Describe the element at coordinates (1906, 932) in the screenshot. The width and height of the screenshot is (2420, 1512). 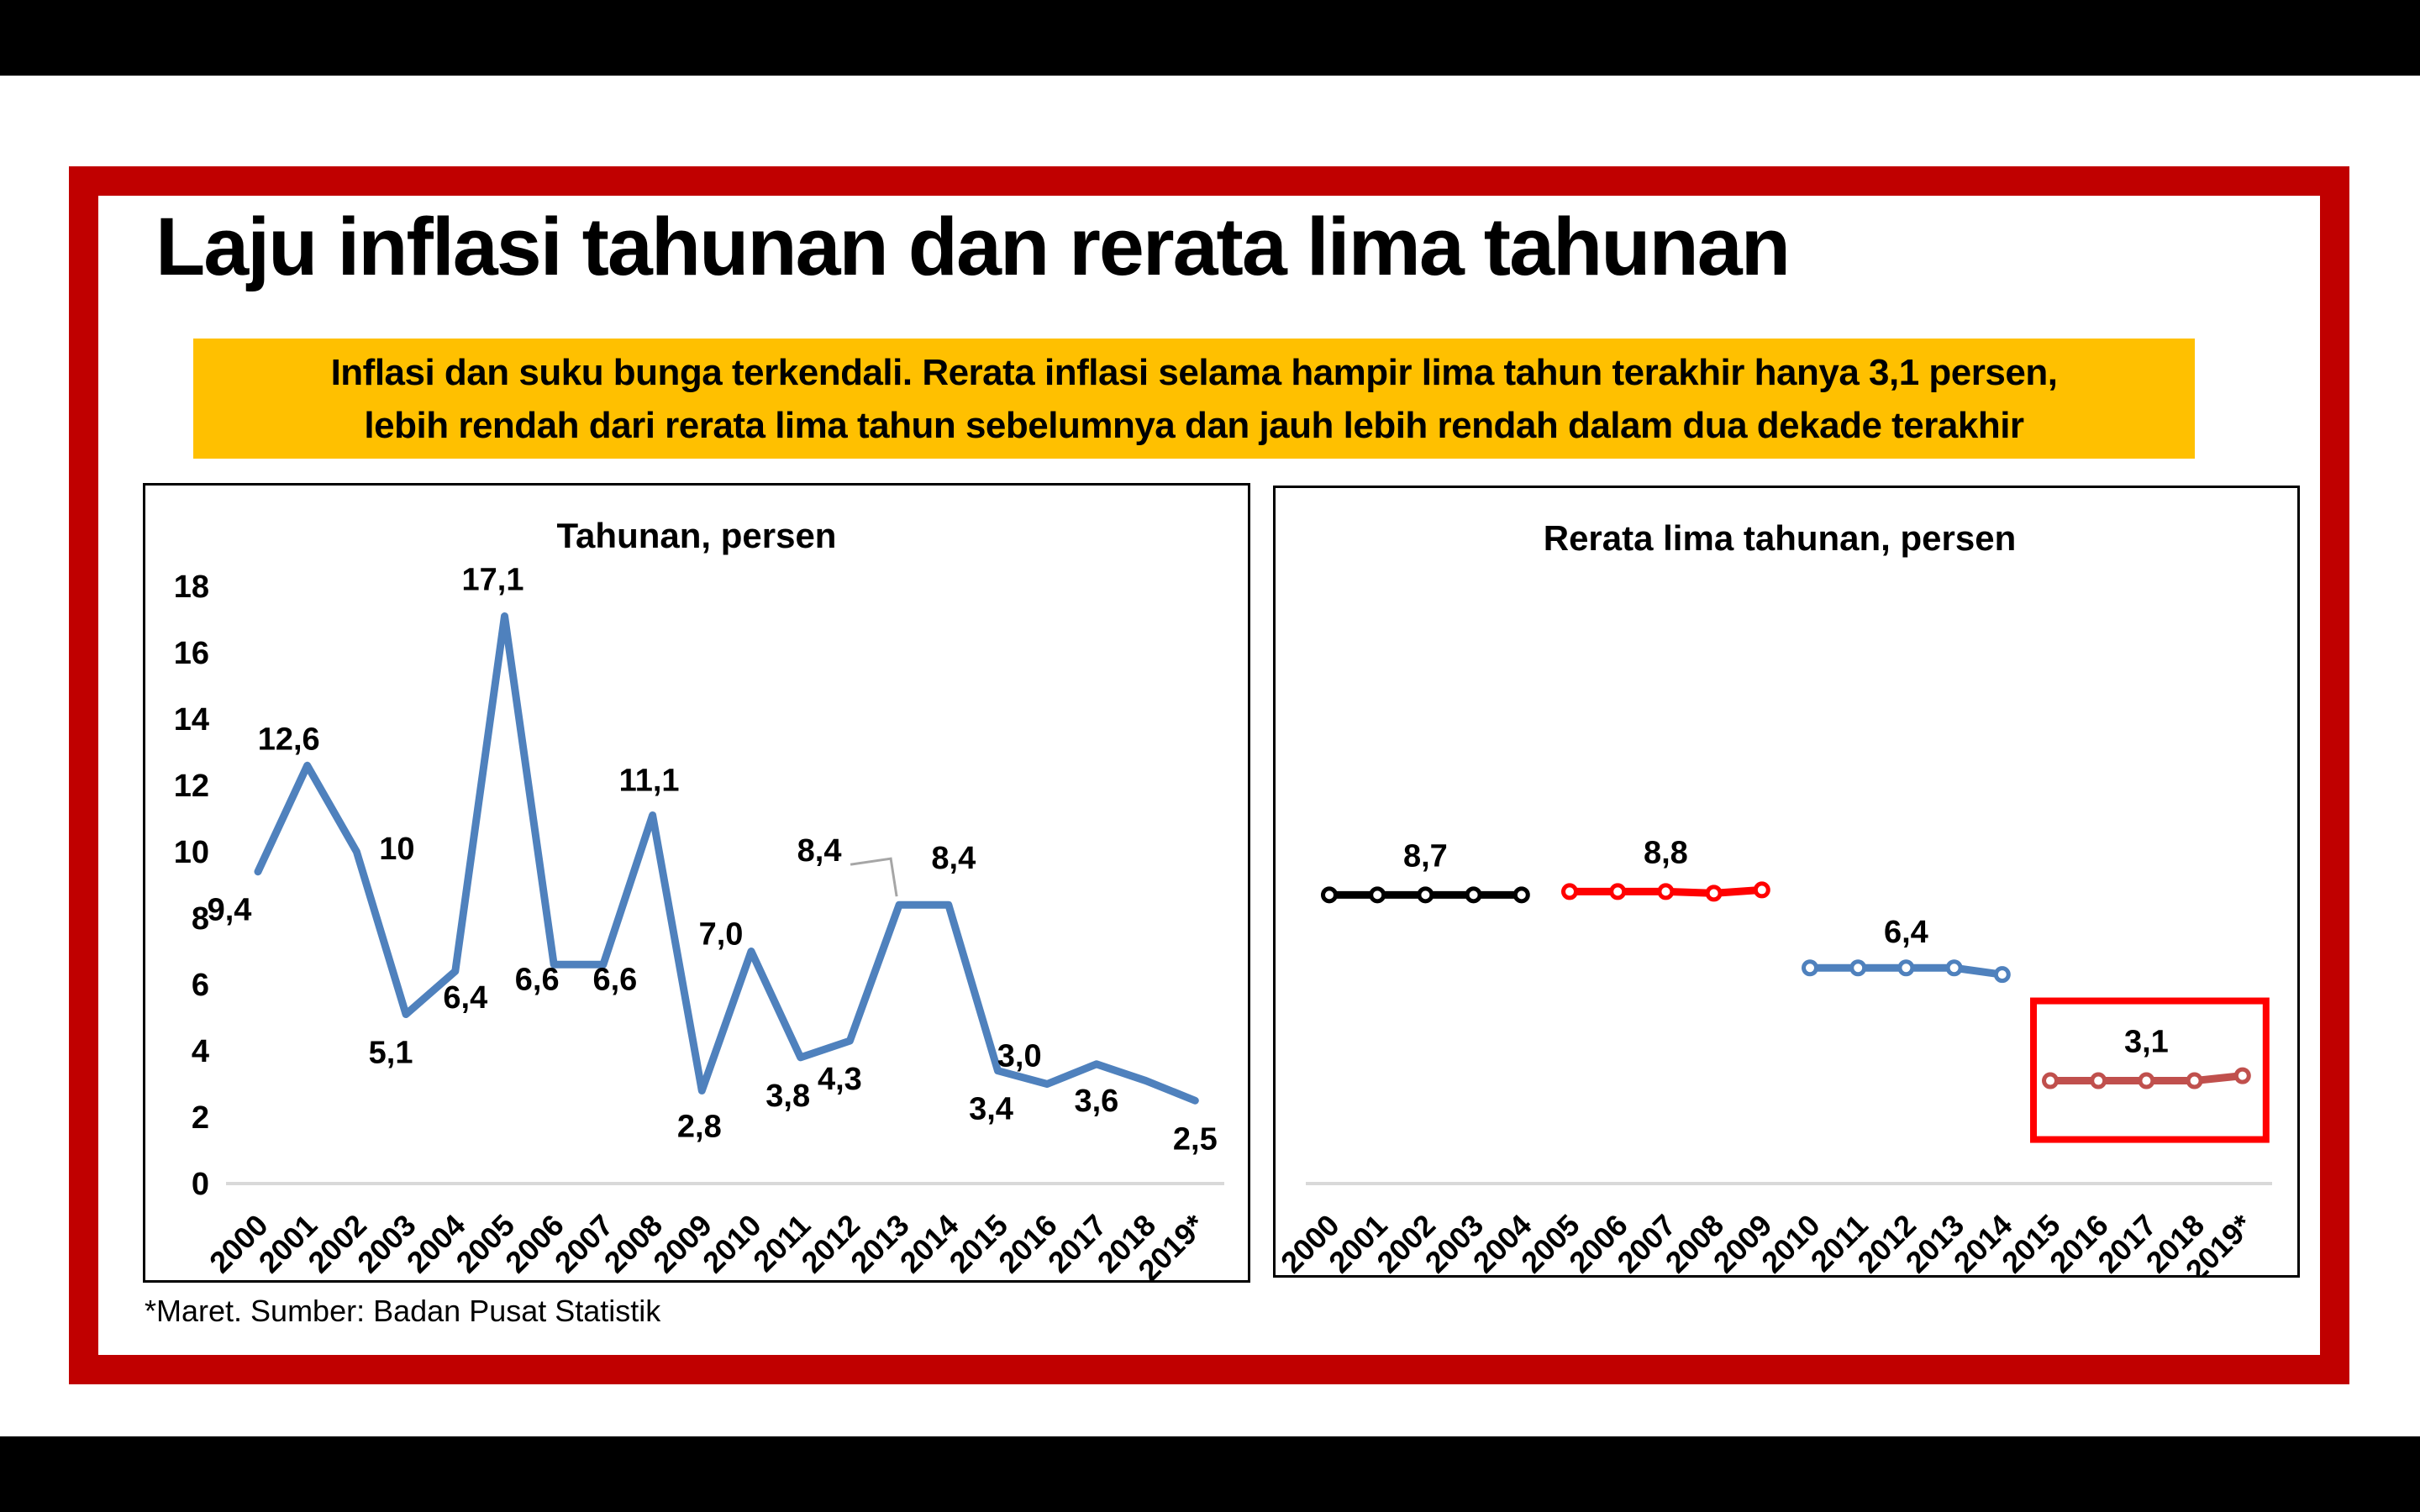
I see `average-value-label: 6,4` at that location.